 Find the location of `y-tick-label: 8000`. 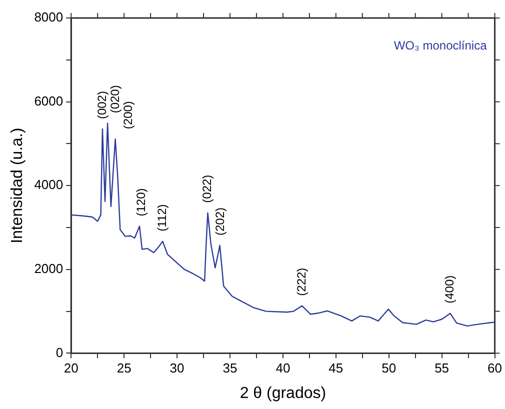

y-tick-label: 8000 is located at coordinates (49, 17).